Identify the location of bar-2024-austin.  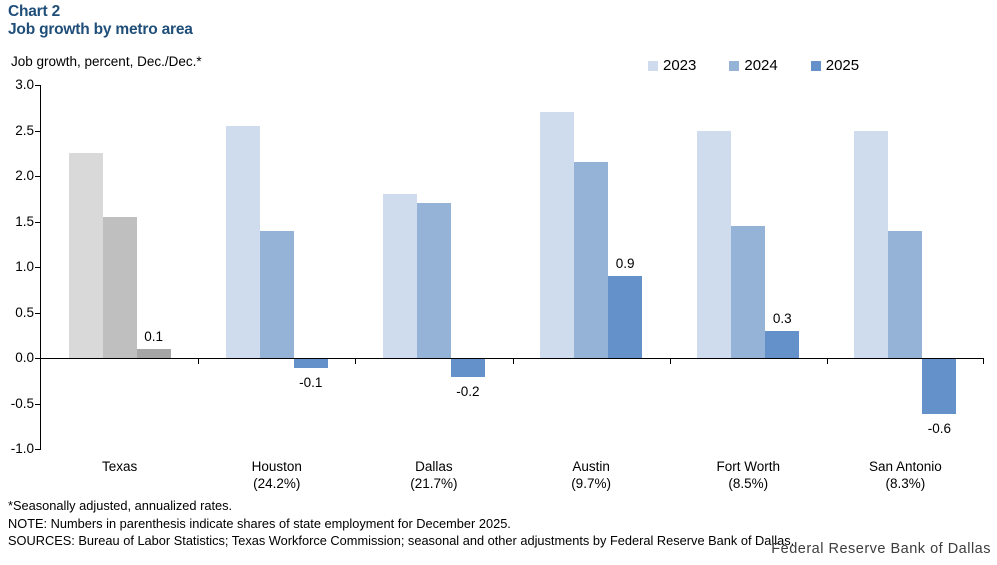
(591, 260).